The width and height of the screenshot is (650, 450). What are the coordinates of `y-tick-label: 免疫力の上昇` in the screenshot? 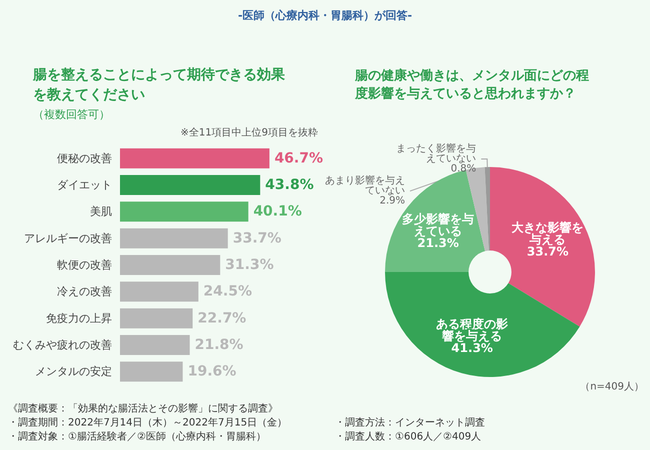 It's located at (79, 318).